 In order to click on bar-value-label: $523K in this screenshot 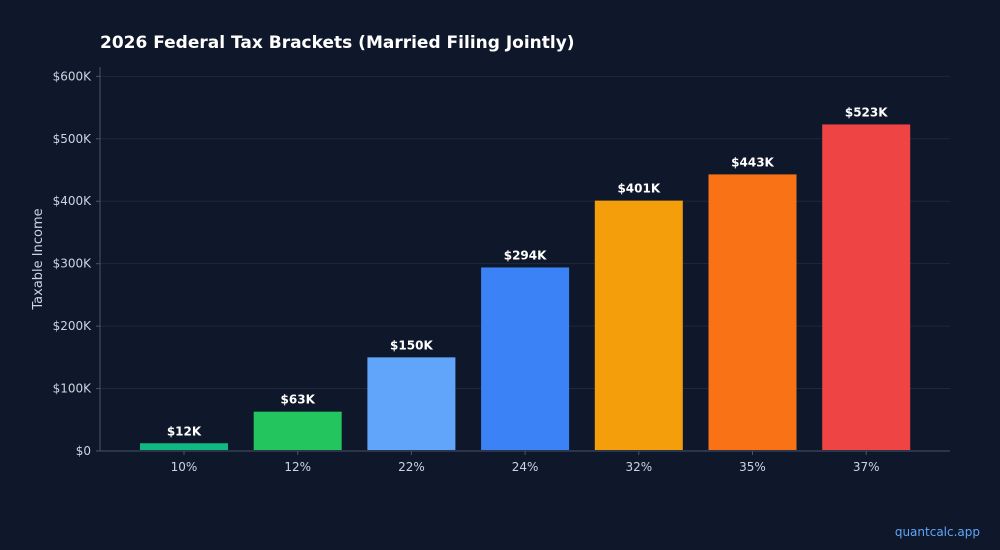, I will do `click(866, 112)`.